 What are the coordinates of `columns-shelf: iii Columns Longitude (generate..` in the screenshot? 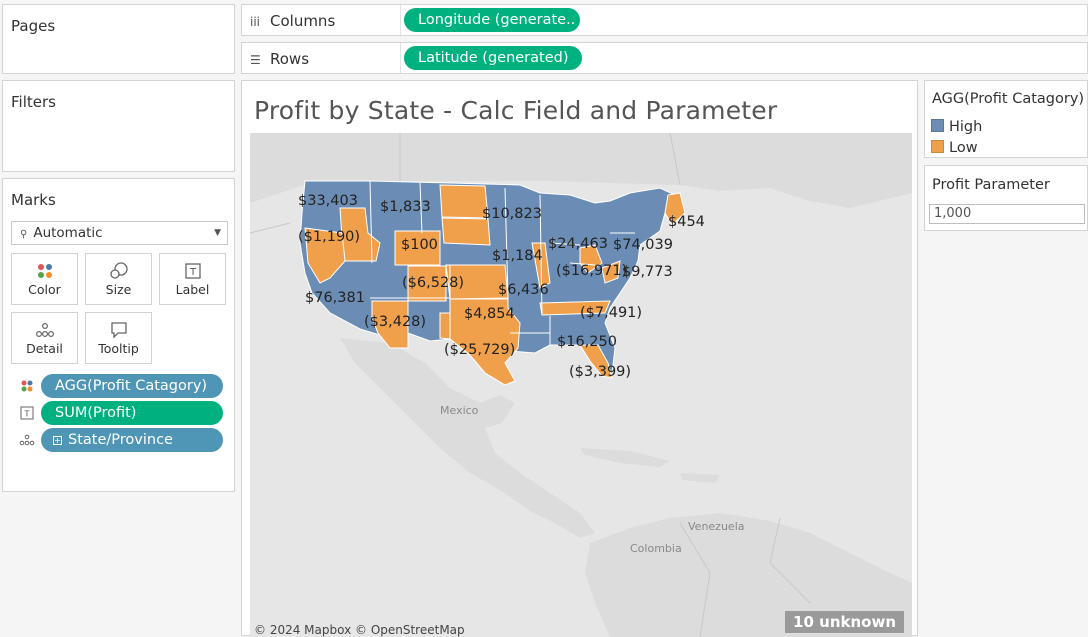 It's located at (664, 20).